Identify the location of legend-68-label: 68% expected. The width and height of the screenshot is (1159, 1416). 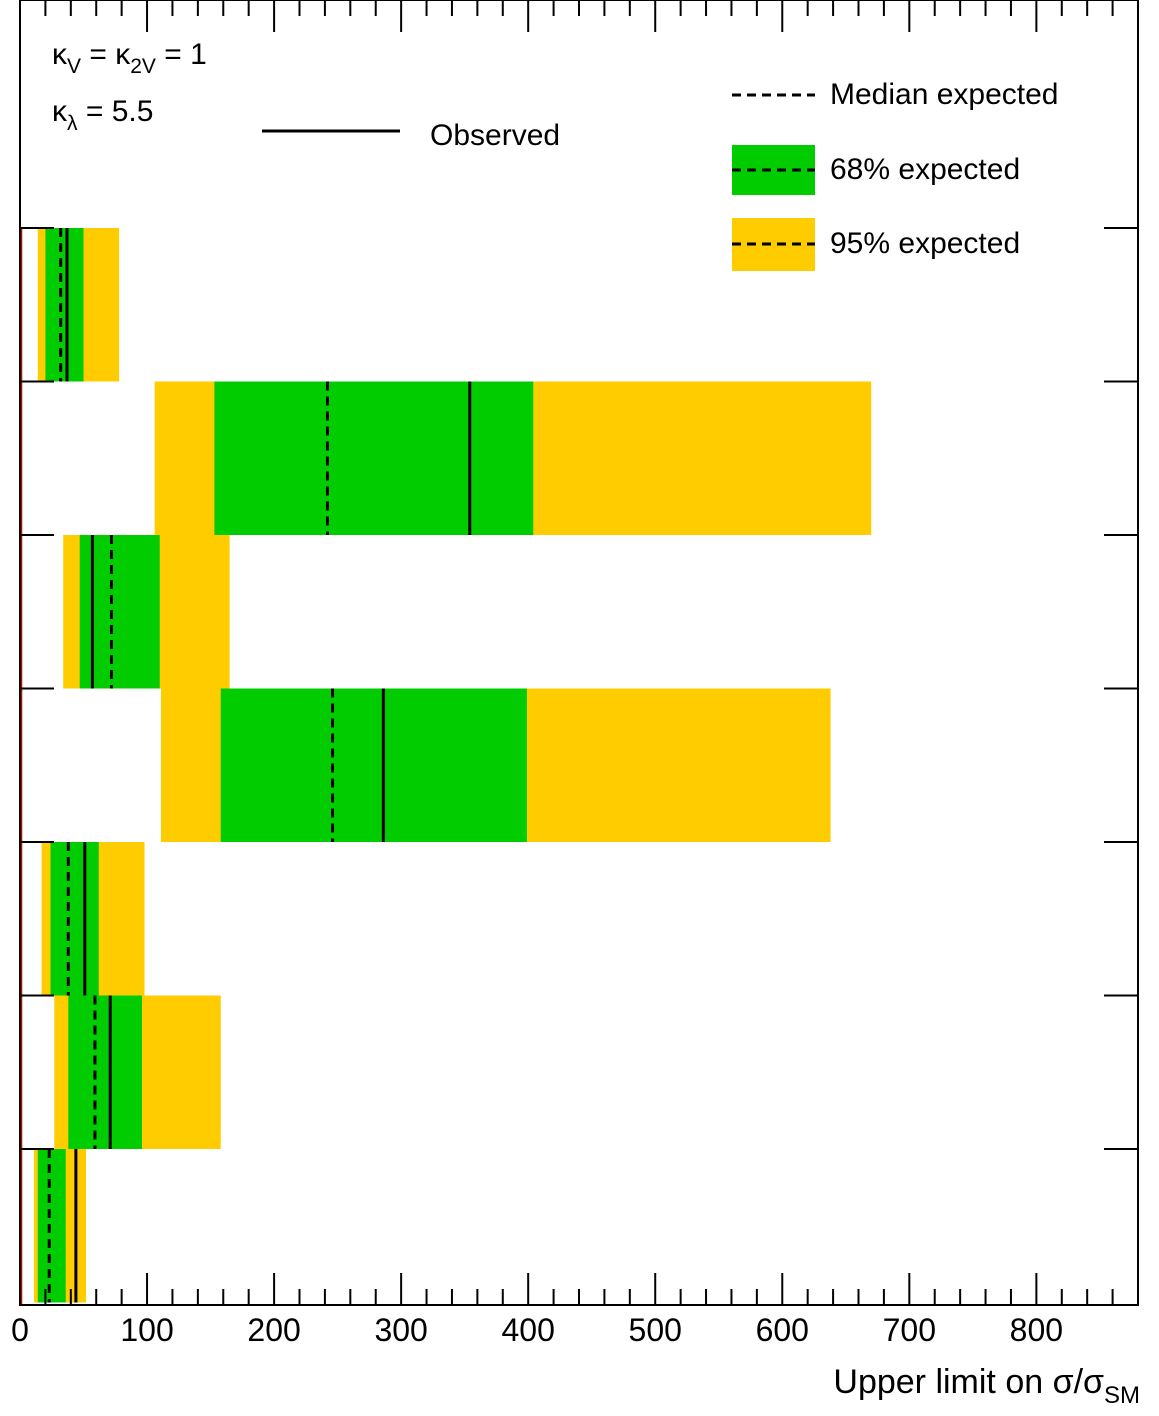
(925, 169).